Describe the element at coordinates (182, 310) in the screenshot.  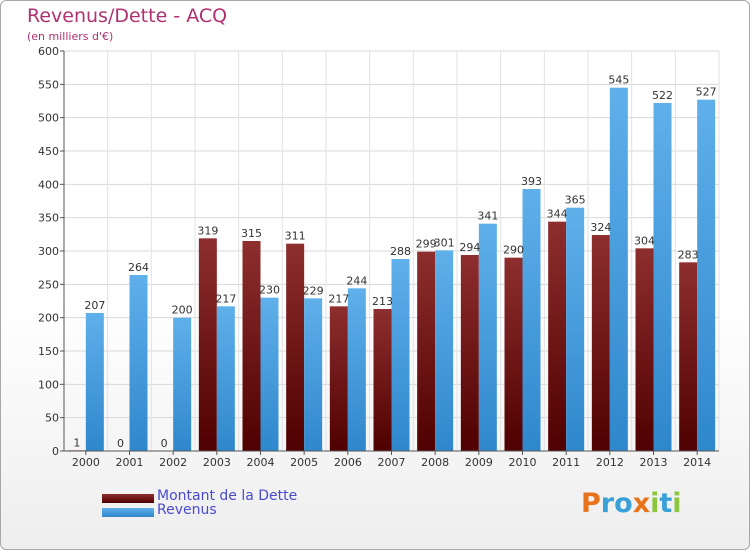
I see `data-label-revenue: 200` at that location.